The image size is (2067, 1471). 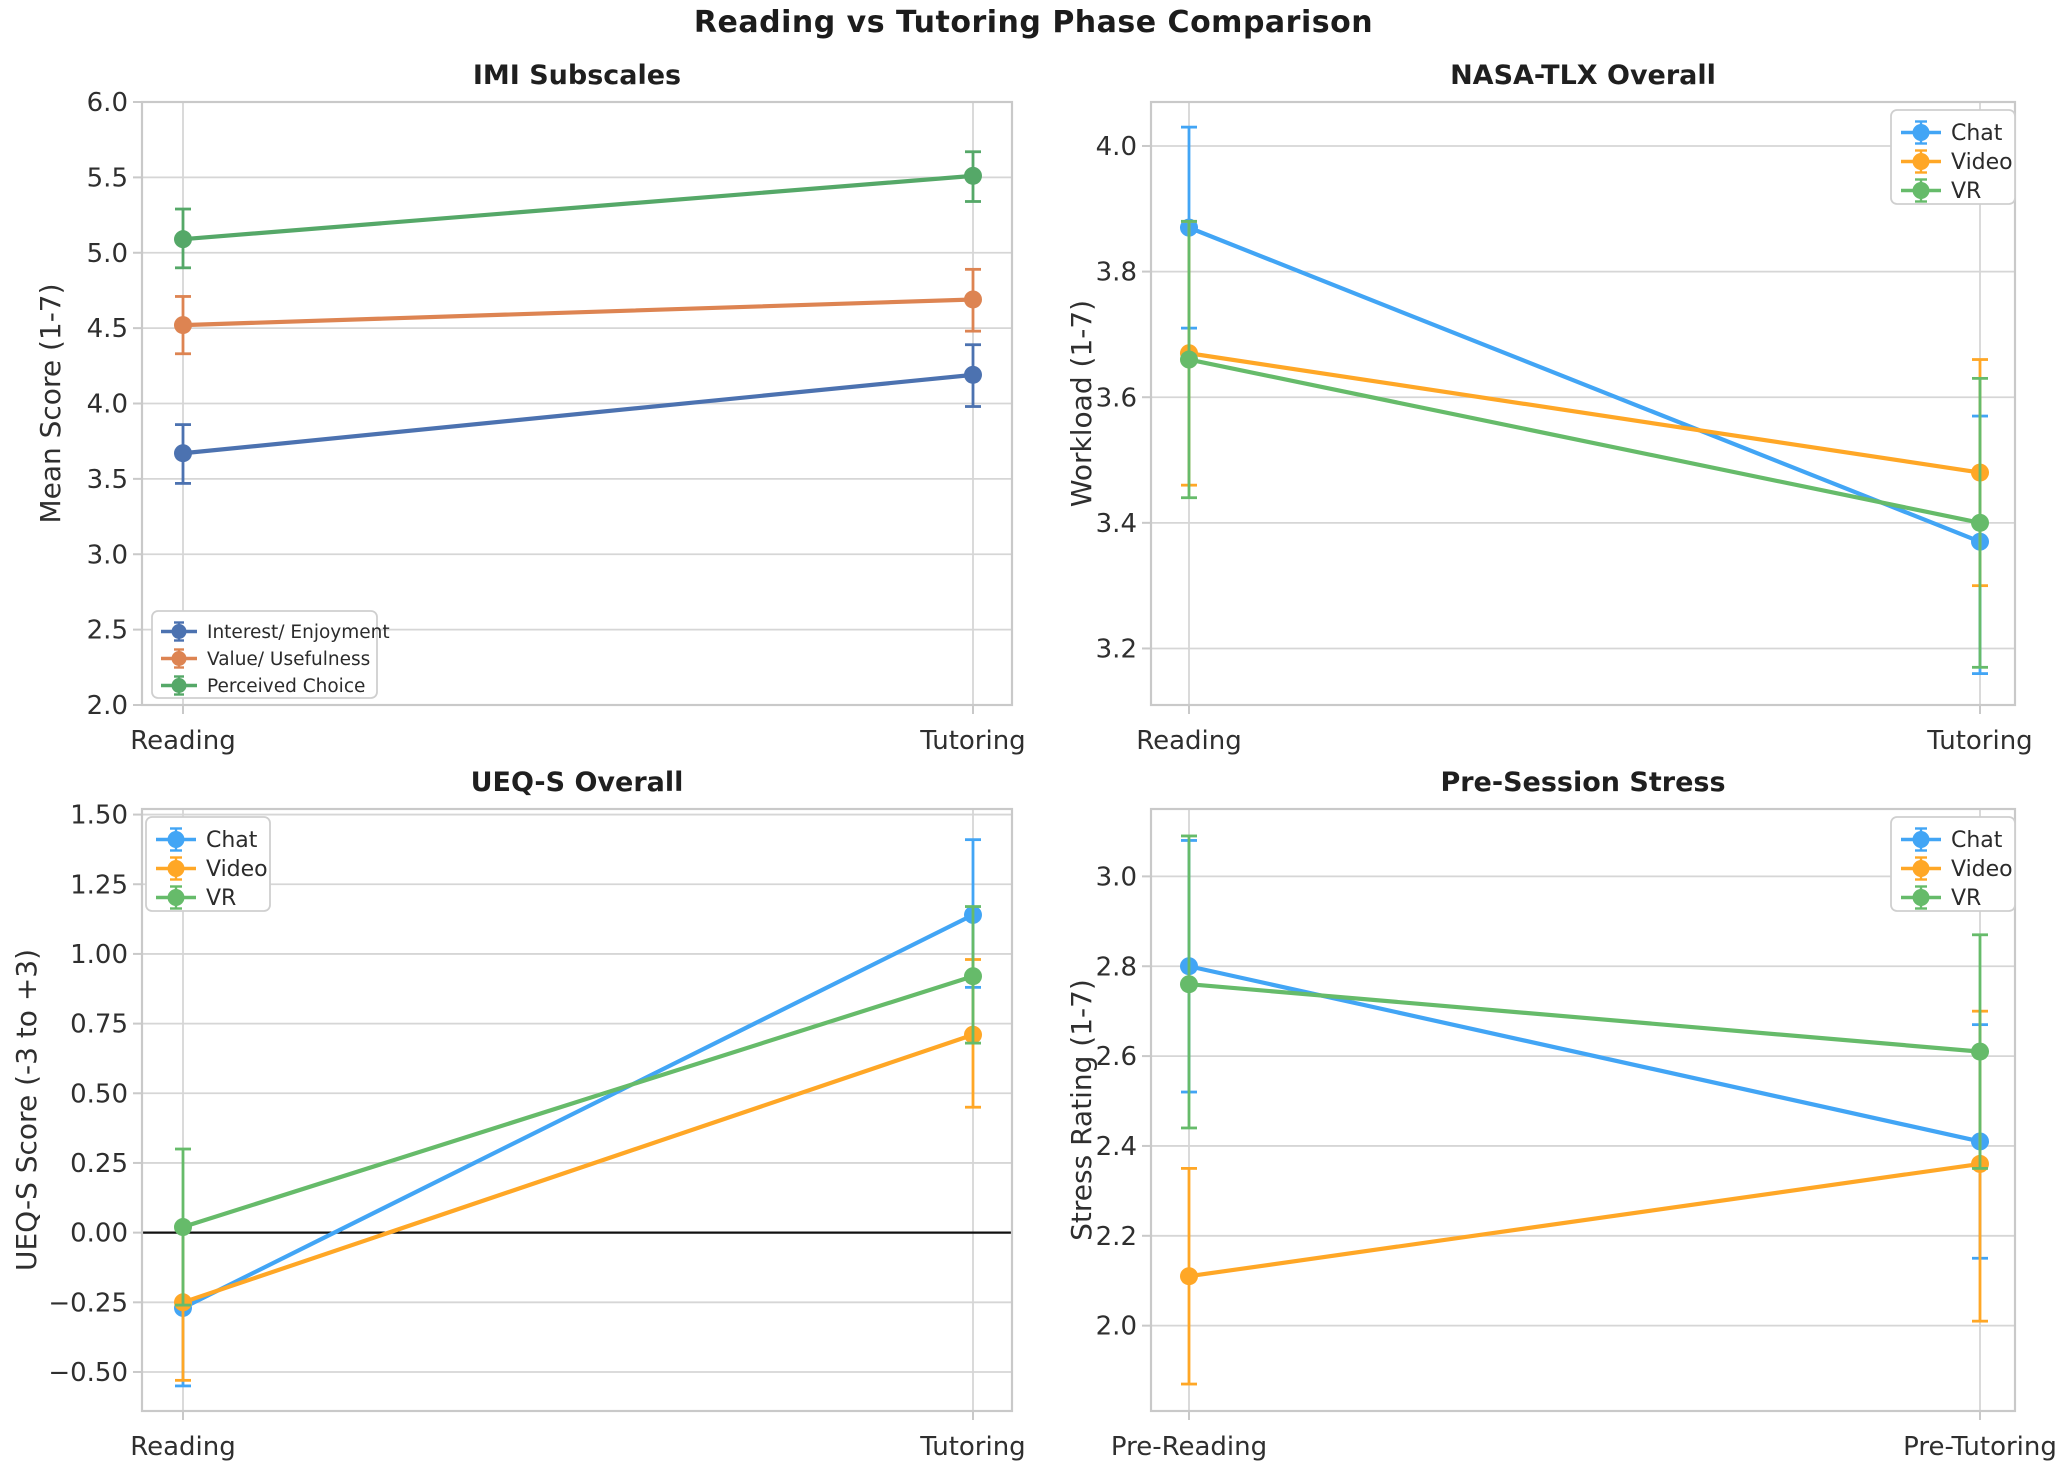 What do you see at coordinates (286, 686) in the screenshot?
I see `legend-label: Perceived Choice` at bounding box center [286, 686].